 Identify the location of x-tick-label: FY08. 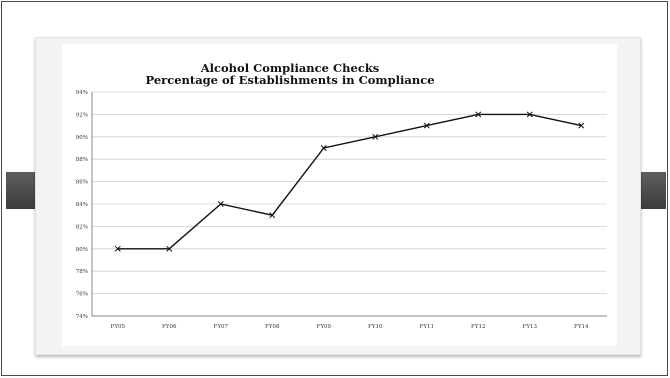
(272, 327).